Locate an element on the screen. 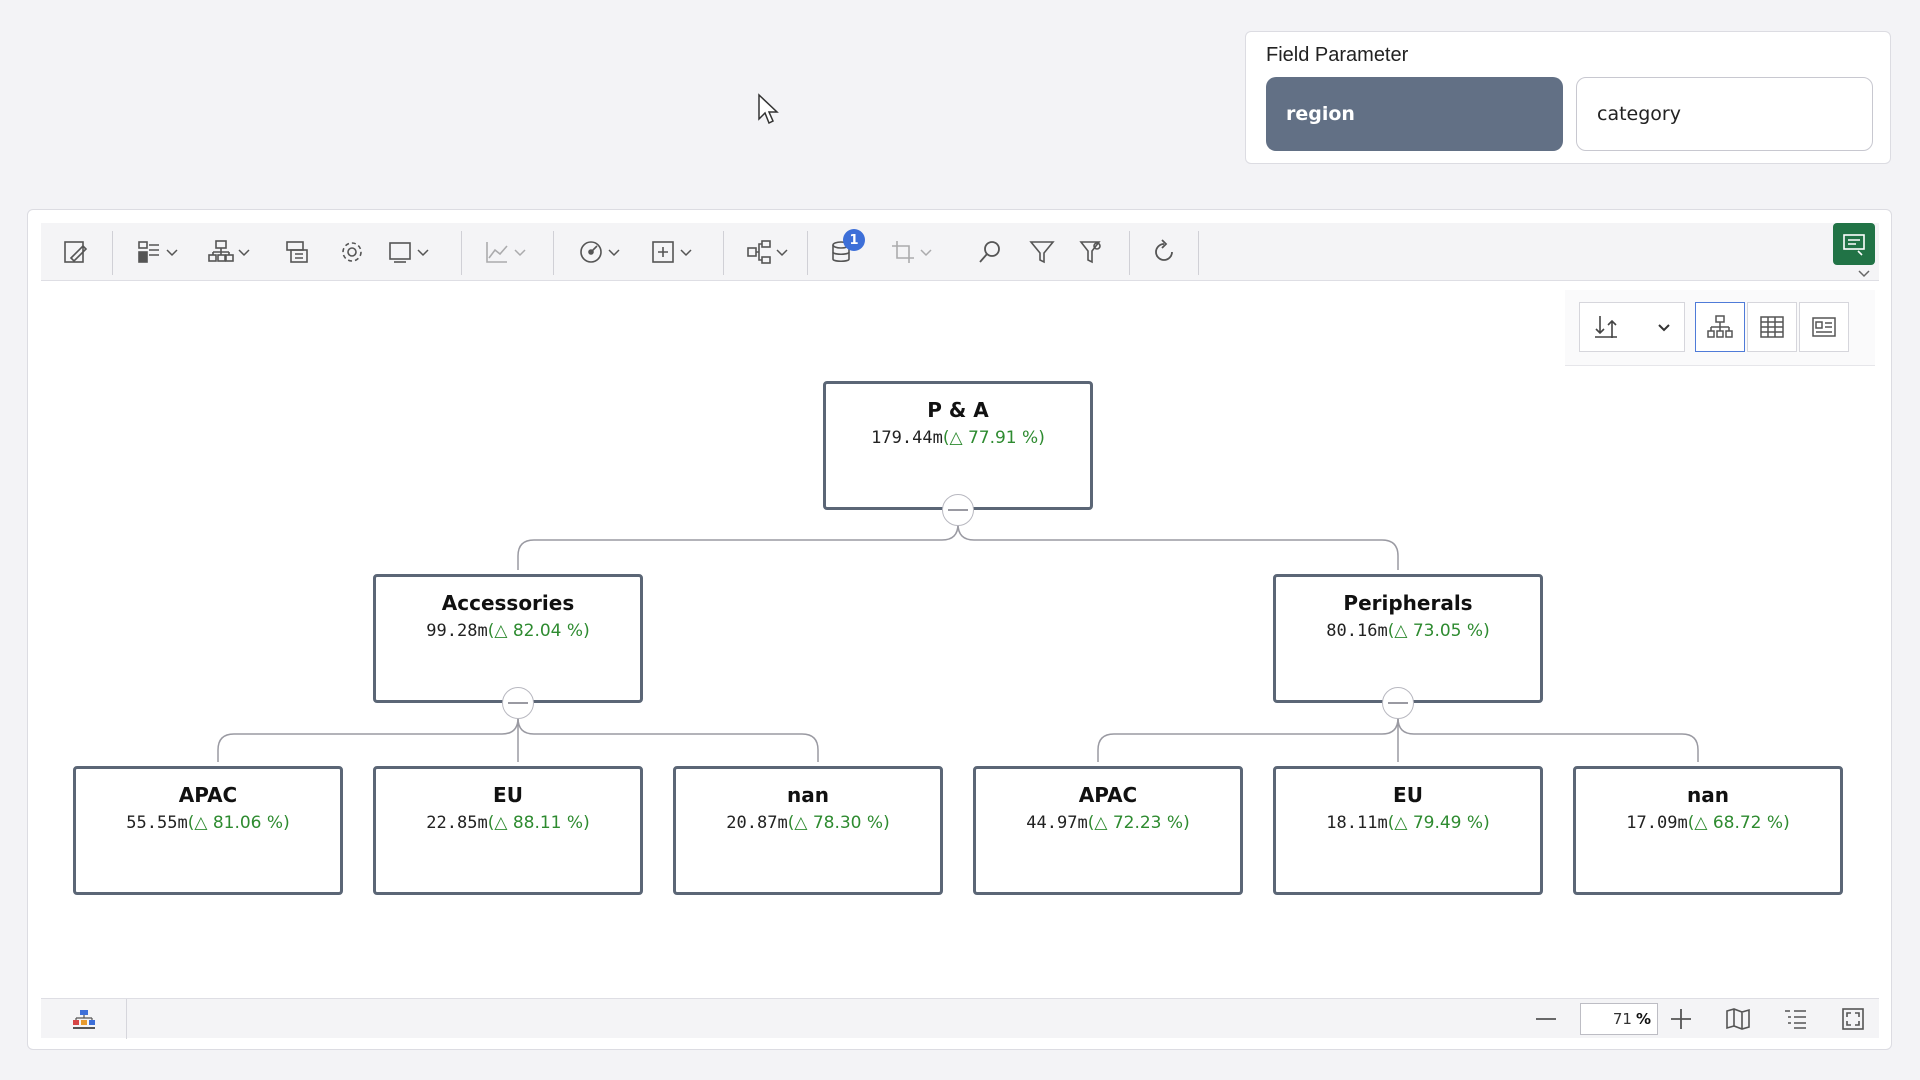 This screenshot has height=1080, width=1920. filter-options-icon is located at coordinates (1091, 252).